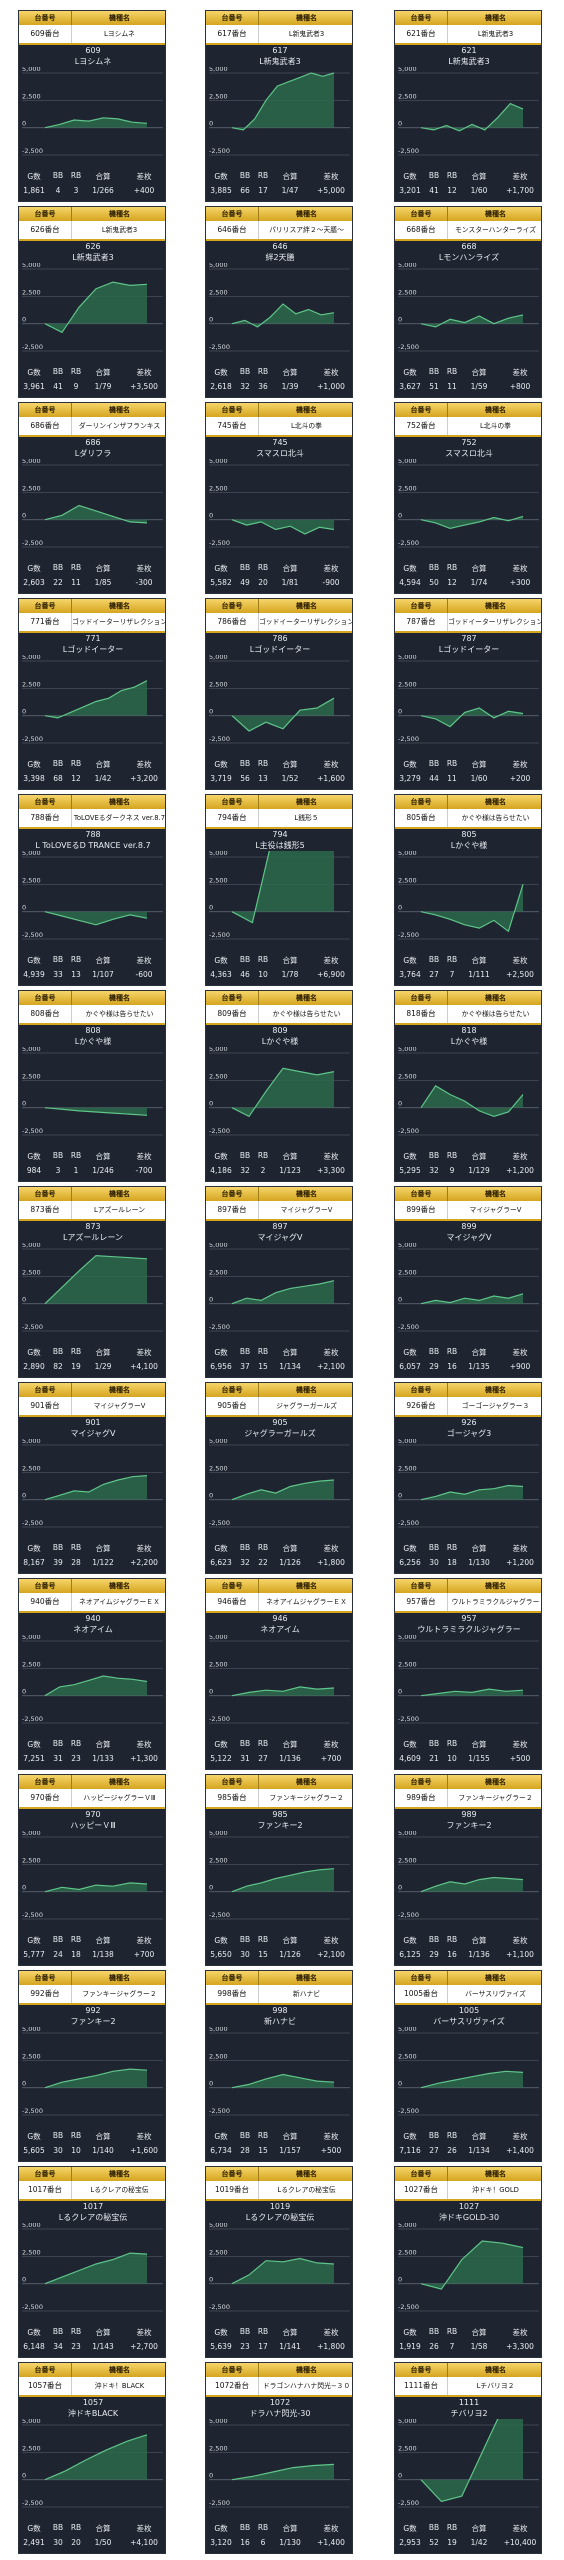 The width and height of the screenshot is (564, 2560). What do you see at coordinates (34, 778) in the screenshot?
I see `games-value: 3,398` at bounding box center [34, 778].